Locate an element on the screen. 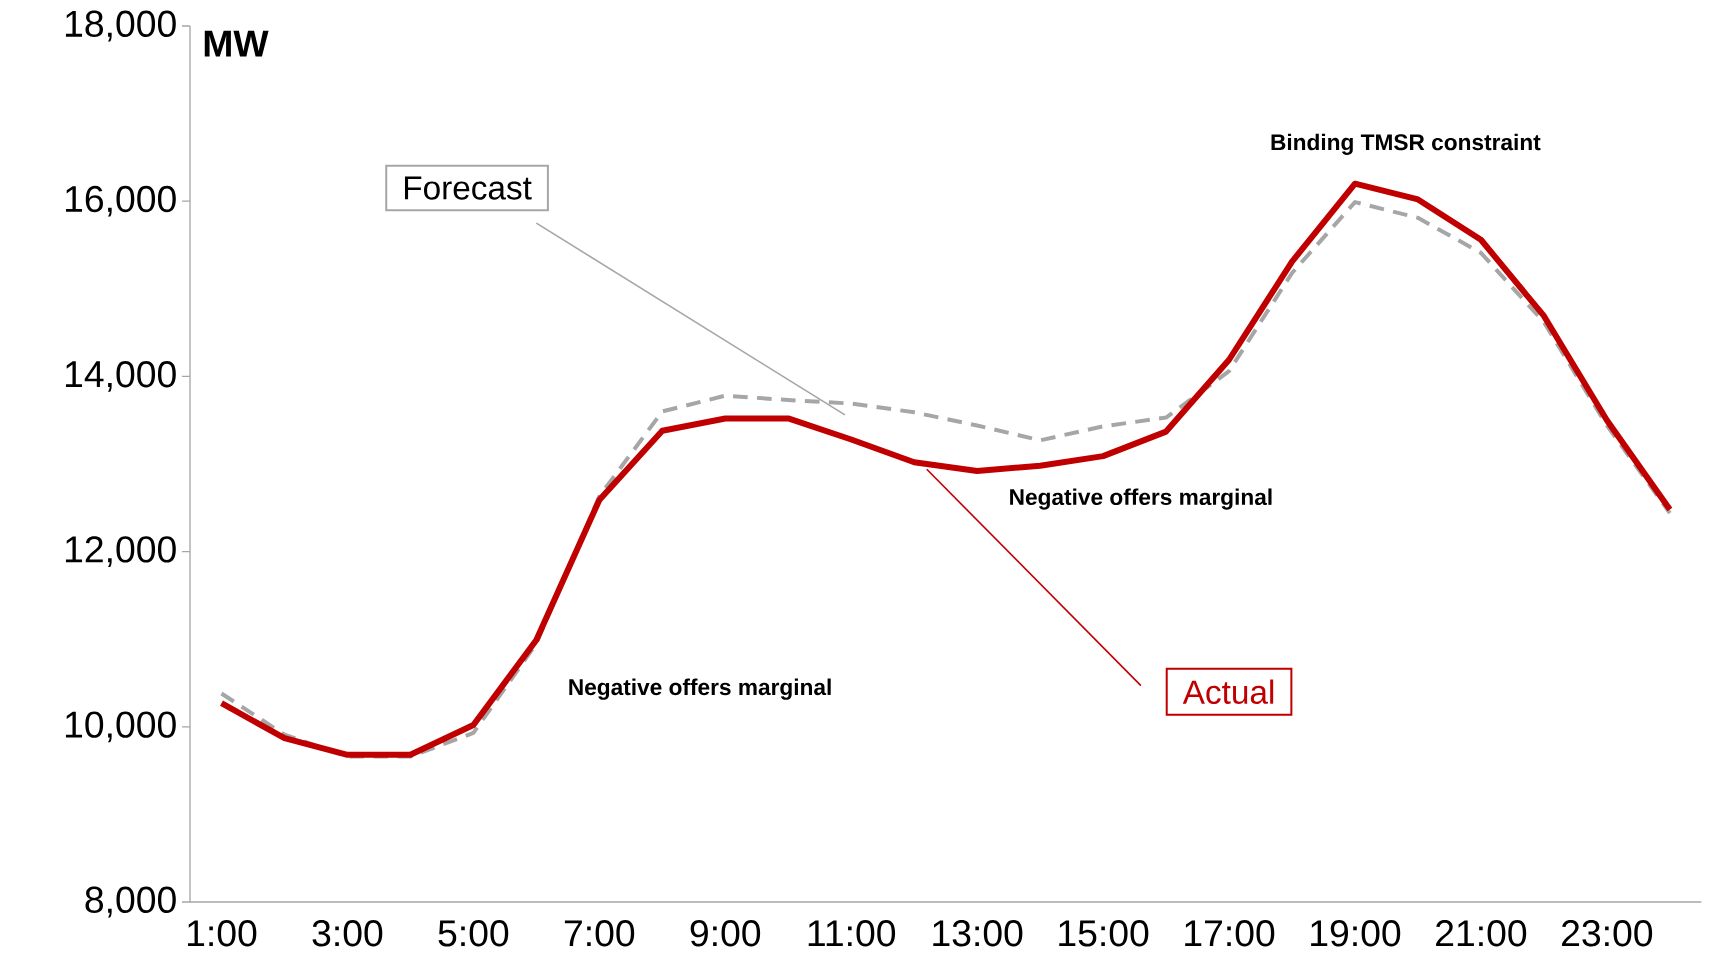  annotation: Binding TMSR constraint is located at coordinates (1406, 144).